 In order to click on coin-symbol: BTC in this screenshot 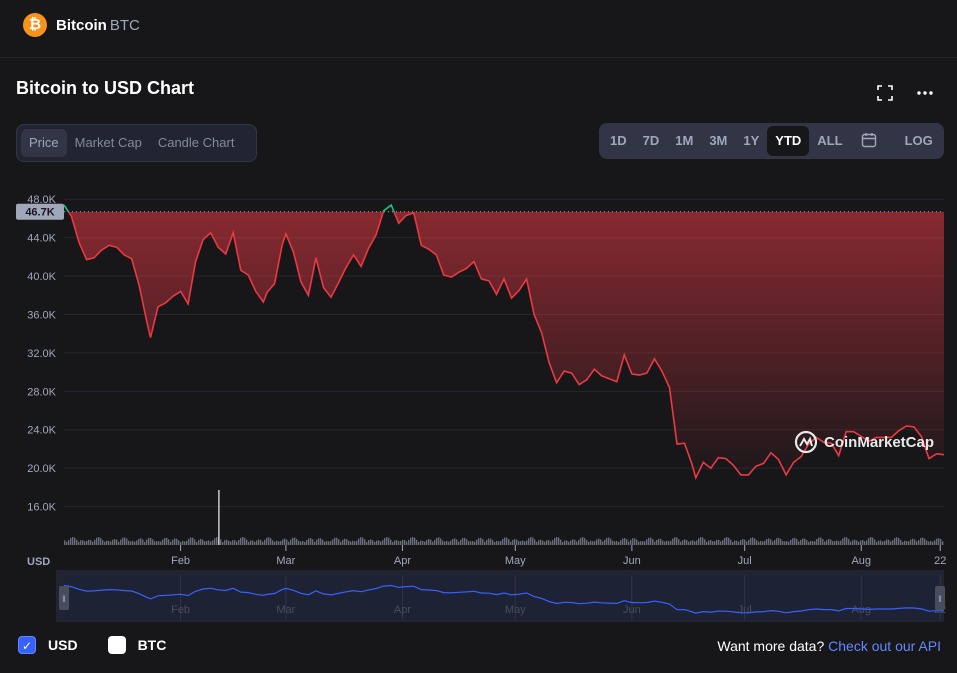, I will do `click(124, 25)`.